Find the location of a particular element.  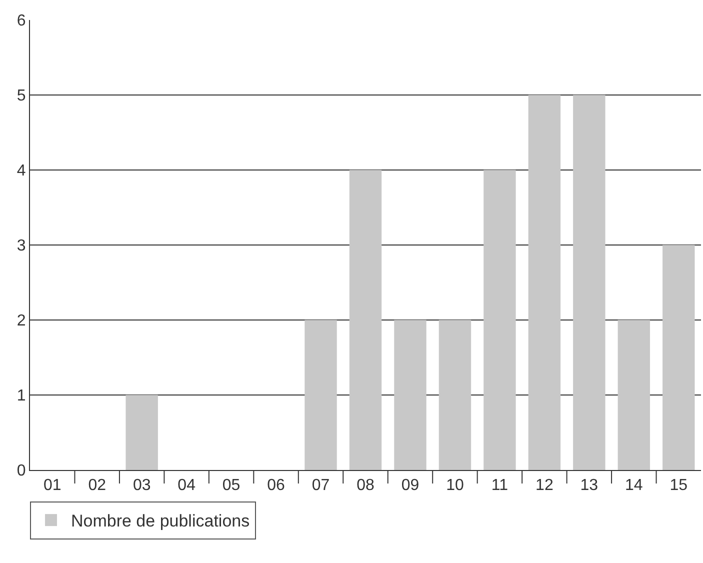

legend-label: Nombre de publications is located at coordinates (160, 521).